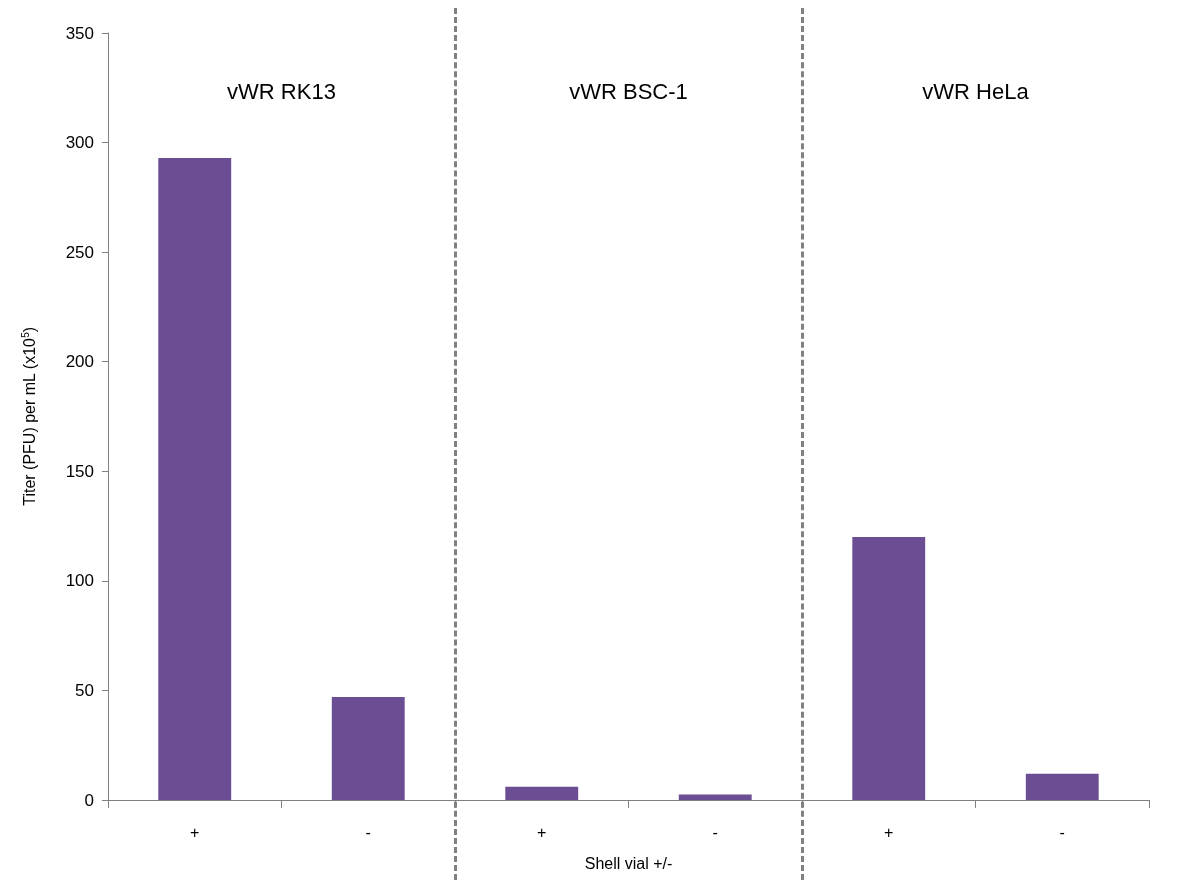 This screenshot has height=882, width=1187. Describe the element at coordinates (79, 33) in the screenshot. I see `y-tick-label: 350` at that location.